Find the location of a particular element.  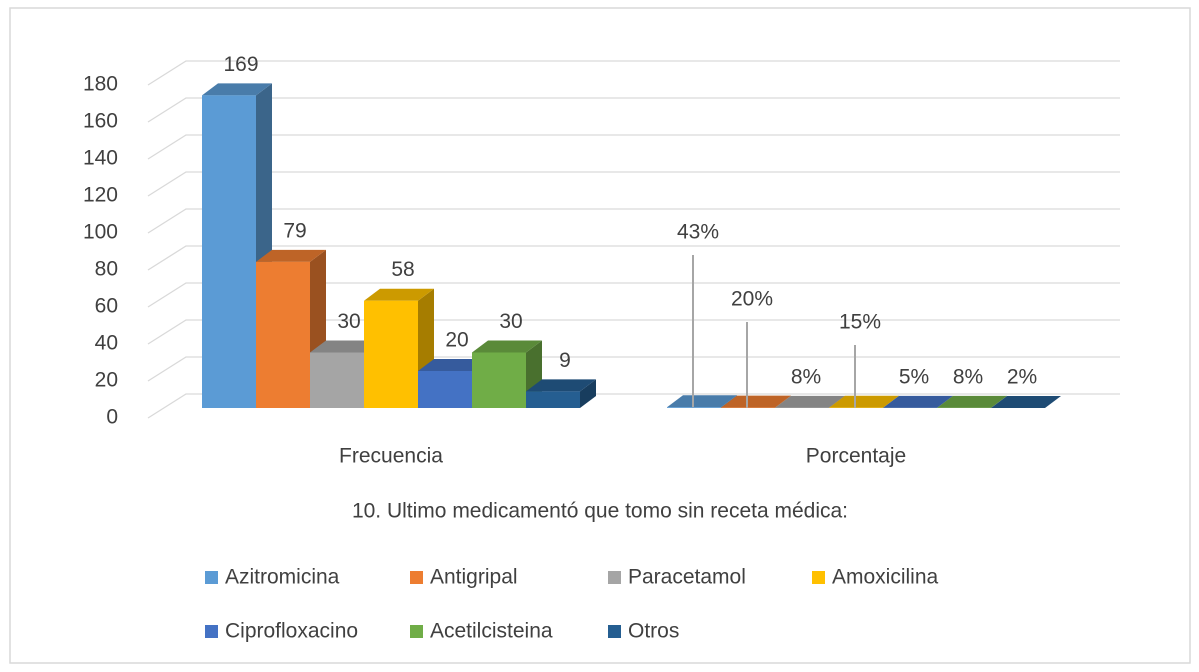

data-label: 43% is located at coordinates (698, 232).